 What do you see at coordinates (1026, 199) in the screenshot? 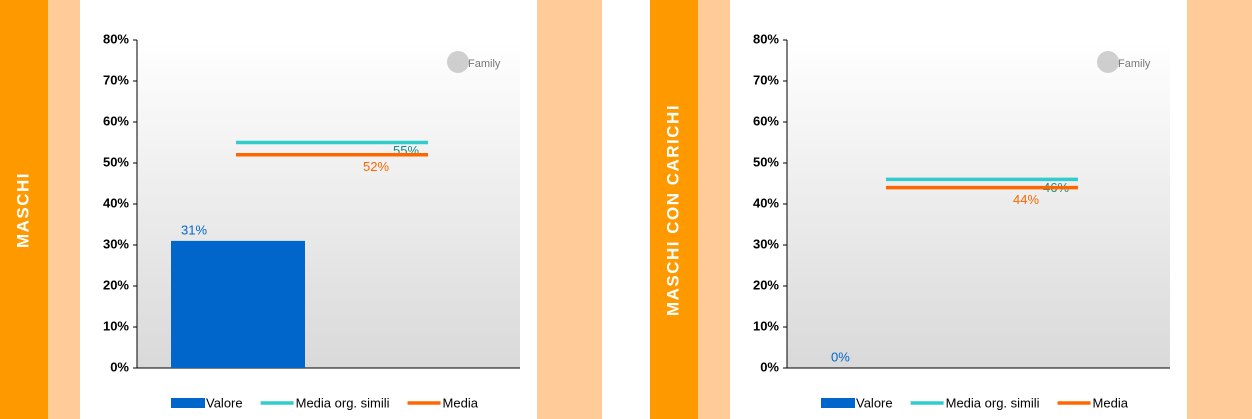
I see `value-label: 44%` at bounding box center [1026, 199].